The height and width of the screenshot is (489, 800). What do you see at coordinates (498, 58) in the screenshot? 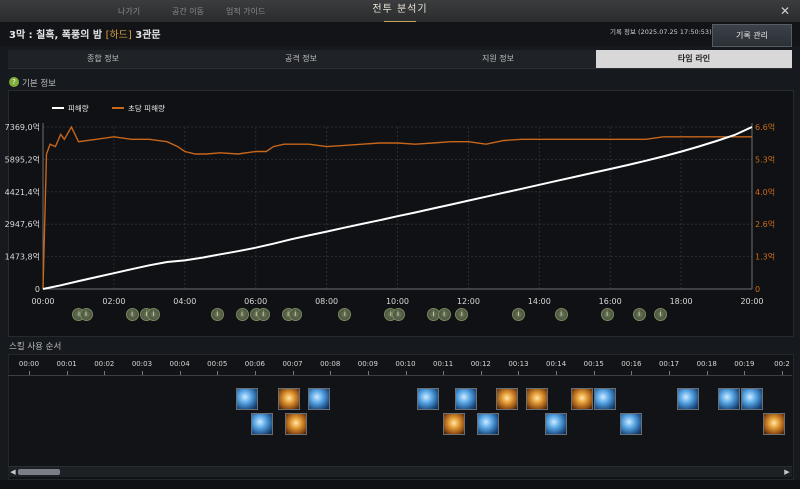
I see `tab-support: 지원 정보` at bounding box center [498, 58].